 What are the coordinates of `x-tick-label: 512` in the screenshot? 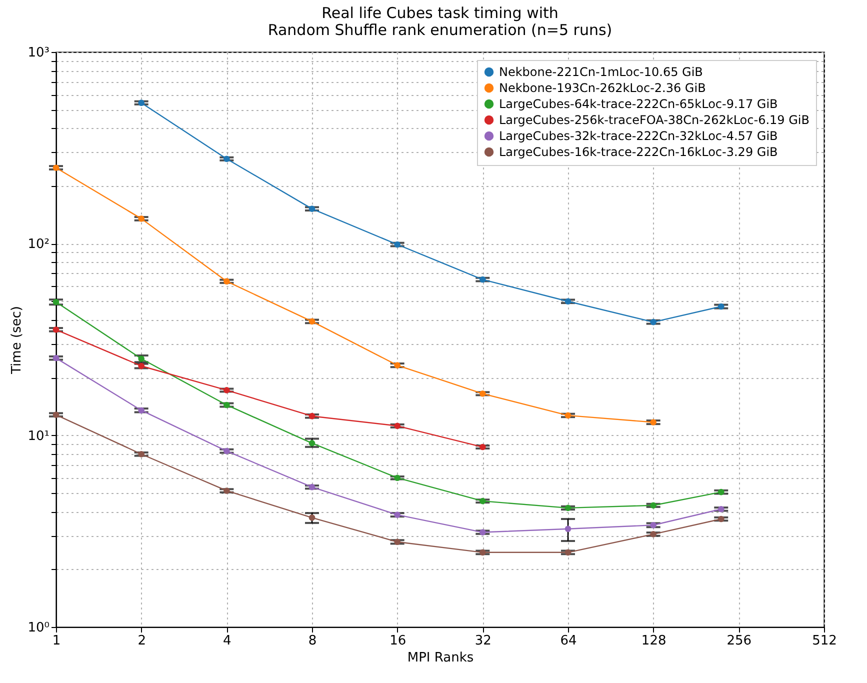 It's located at (824, 641).